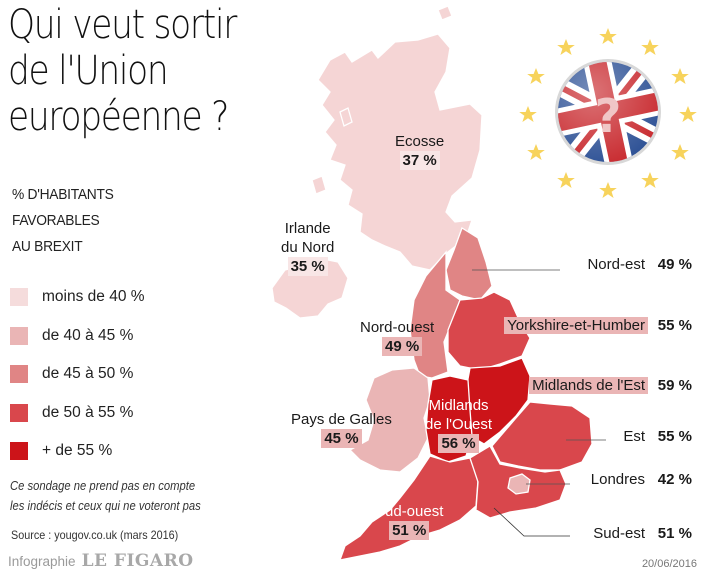 The width and height of the screenshot is (704, 577). What do you see at coordinates (519, 484) in the screenshot?
I see `region-londres` at bounding box center [519, 484].